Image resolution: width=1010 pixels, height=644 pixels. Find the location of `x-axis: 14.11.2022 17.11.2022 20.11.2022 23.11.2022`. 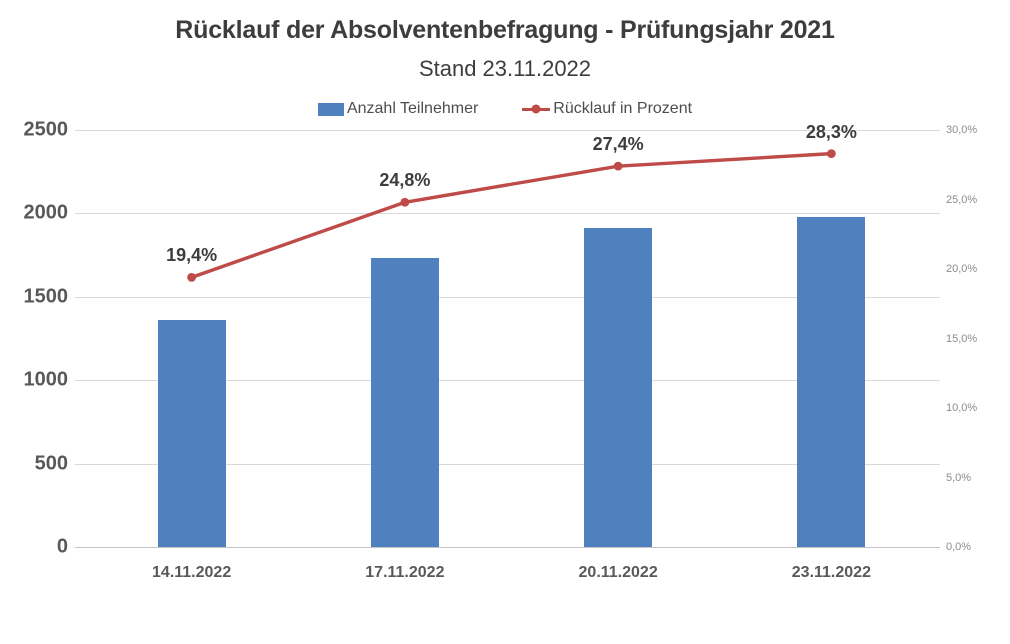

x-axis: 14.11.2022 17.11.2022 20.11.2022 23.11.2022 is located at coordinates (511, 567).